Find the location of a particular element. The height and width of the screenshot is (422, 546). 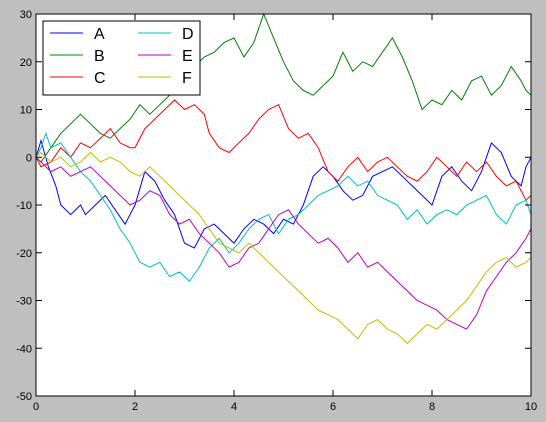

legend-label-f: F is located at coordinates (187, 78).